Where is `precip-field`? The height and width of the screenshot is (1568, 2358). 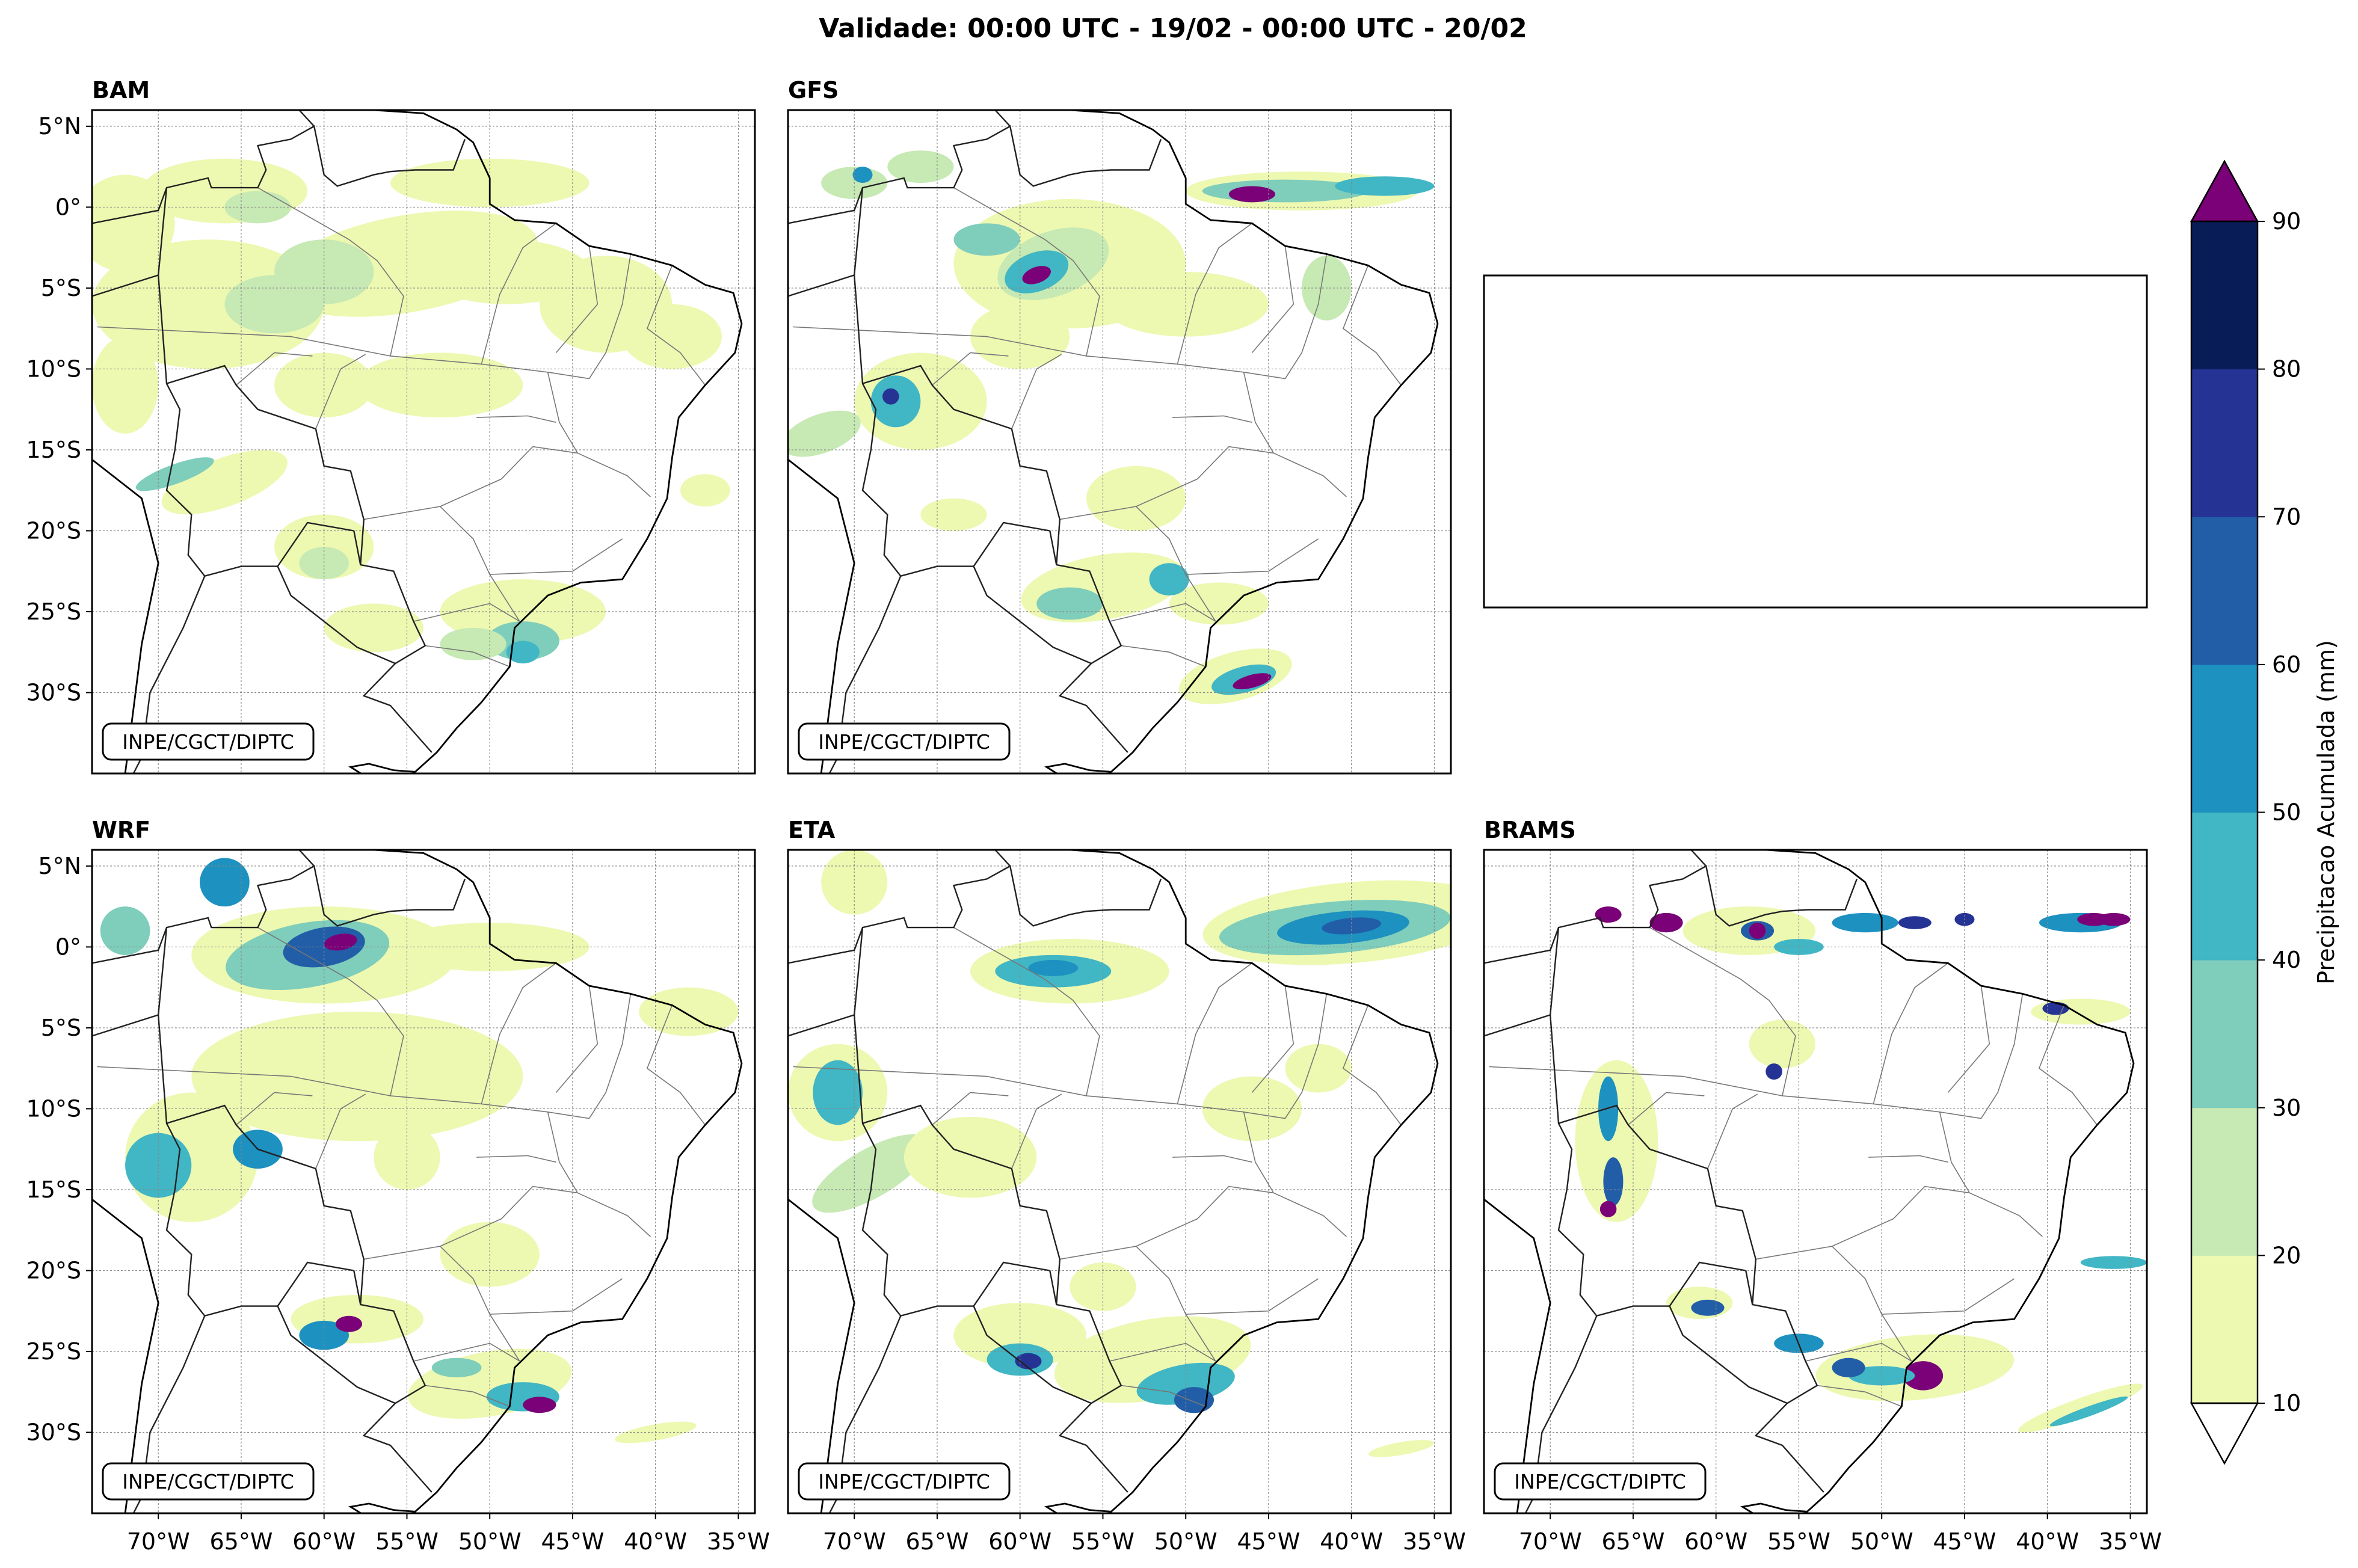
precip-field is located at coordinates (1119, 1153).